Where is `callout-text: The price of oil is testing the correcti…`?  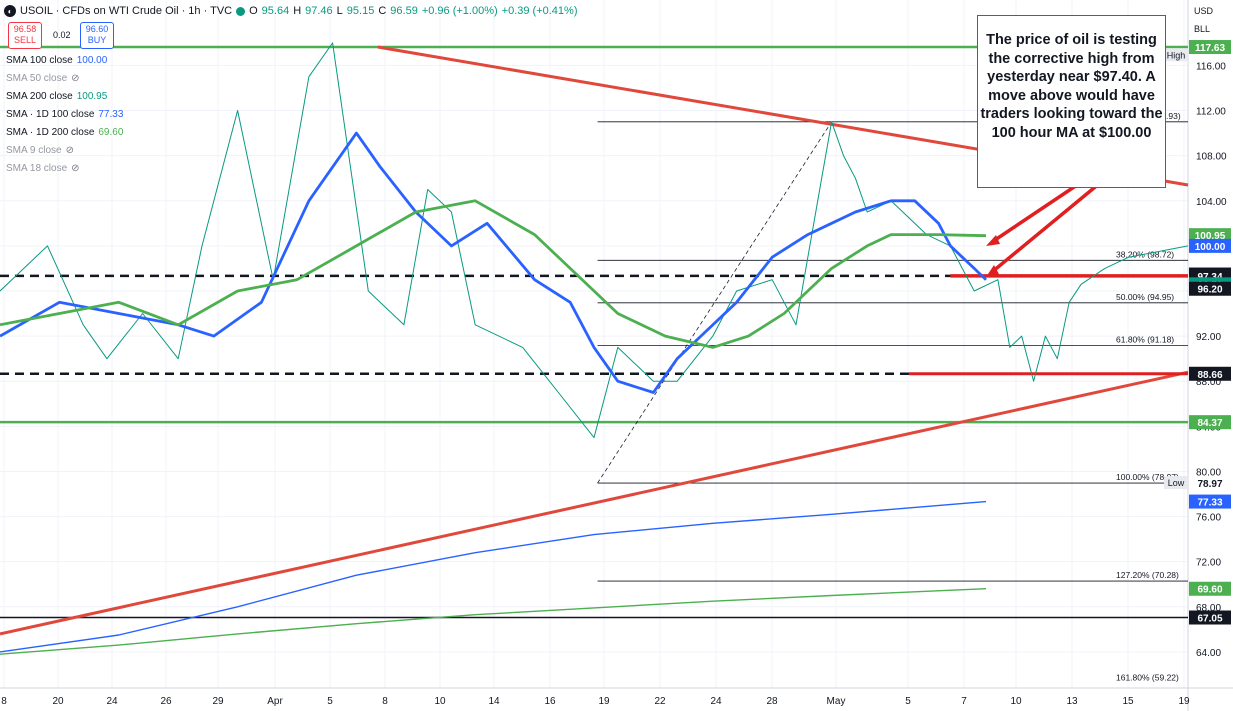 callout-text: The price of oil is testing the correcti… is located at coordinates (1071, 86).